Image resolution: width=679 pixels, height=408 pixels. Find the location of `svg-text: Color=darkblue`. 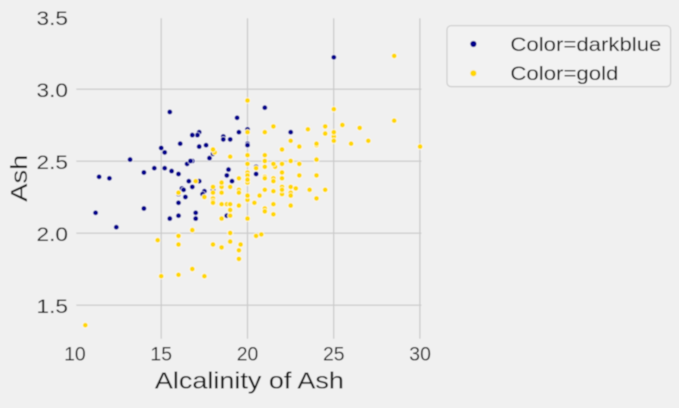

svg-text: Color=darkblue is located at coordinates (585, 45).